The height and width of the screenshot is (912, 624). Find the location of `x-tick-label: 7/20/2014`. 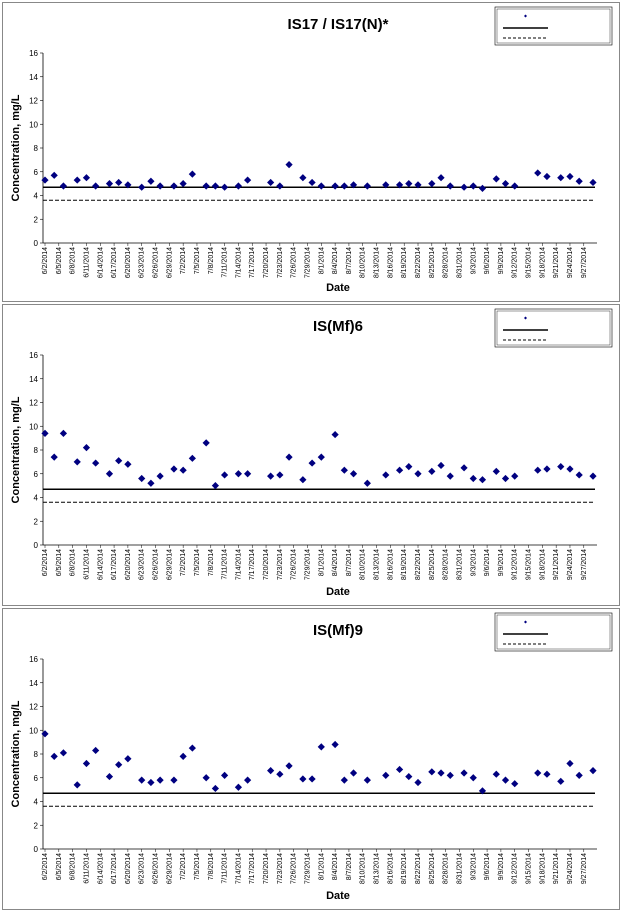

x-tick-label: 7/20/2014 is located at coordinates (266, 564).